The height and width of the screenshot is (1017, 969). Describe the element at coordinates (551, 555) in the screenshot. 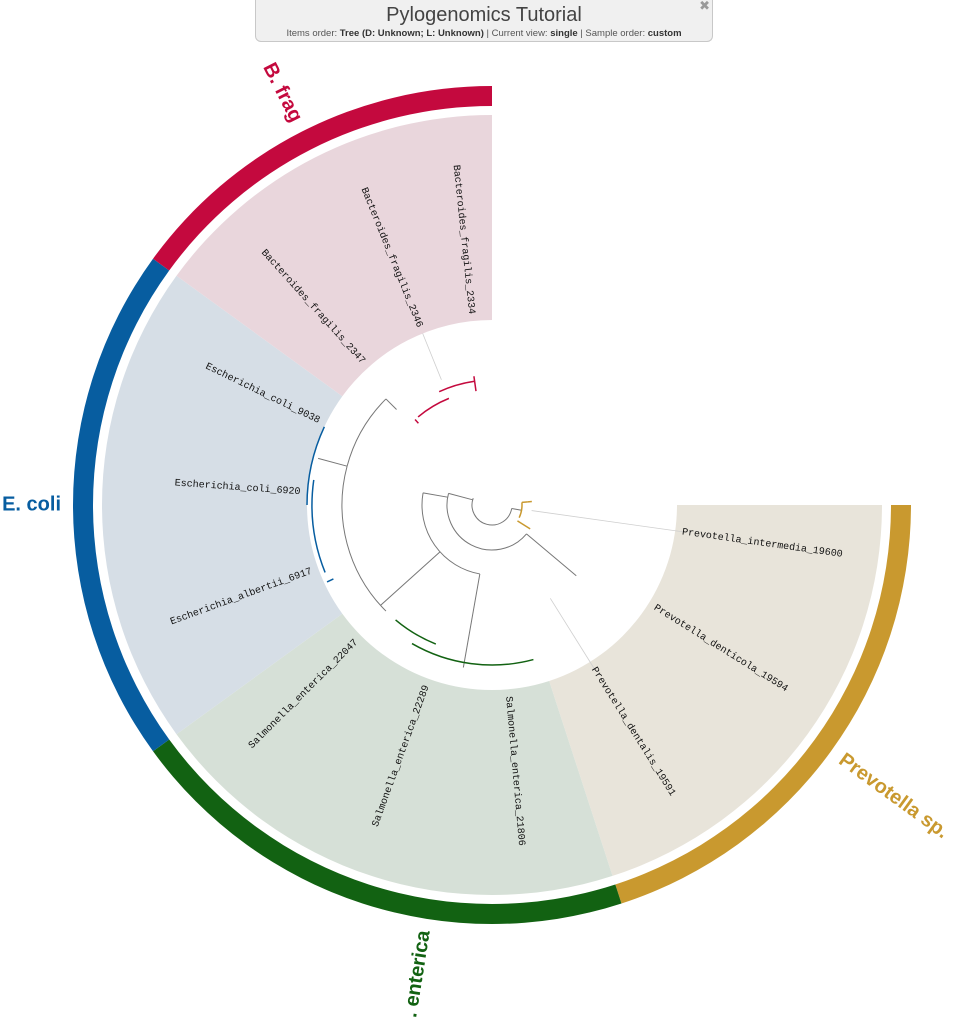

I see `branch-stem-prevotella-main` at that location.